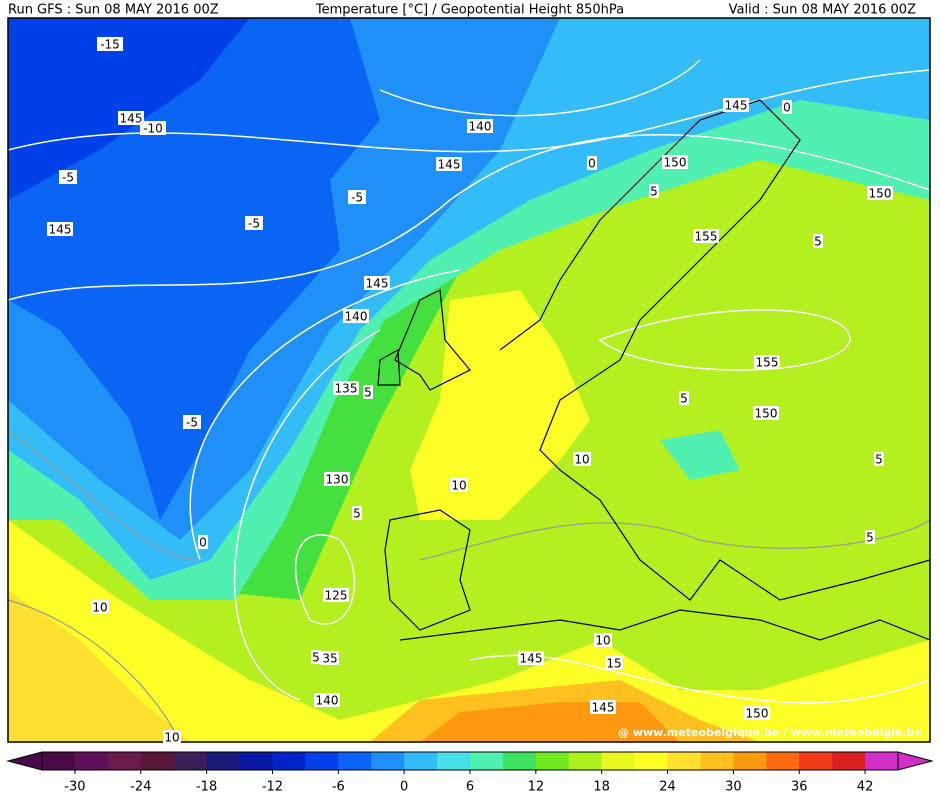  What do you see at coordinates (338, 787) in the screenshot?
I see `colorbar-tick-label: -6` at bounding box center [338, 787].